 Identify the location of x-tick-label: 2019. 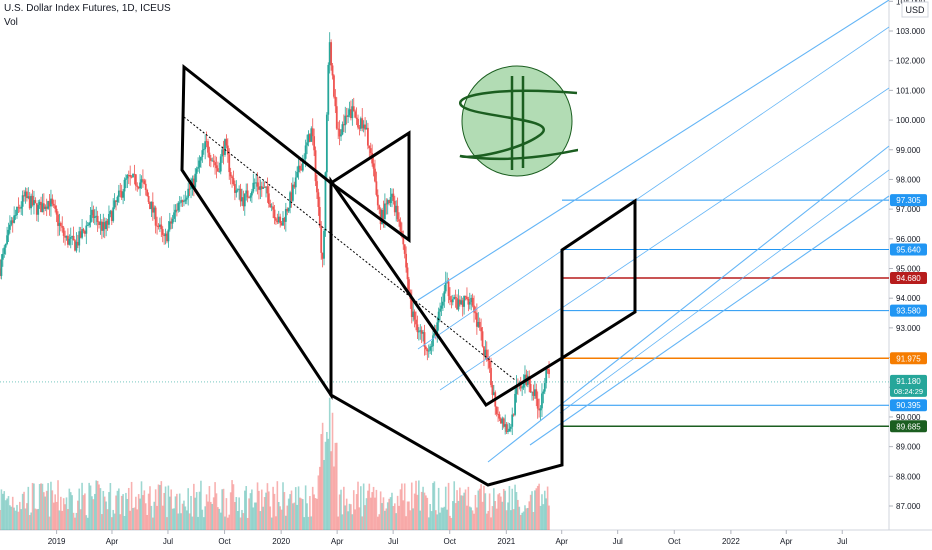
(57, 541).